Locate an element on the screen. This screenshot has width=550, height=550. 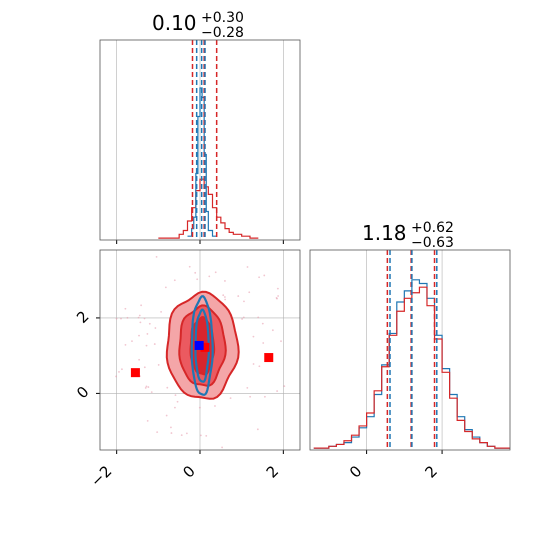
top-axes-frame is located at coordinates (200, 140).